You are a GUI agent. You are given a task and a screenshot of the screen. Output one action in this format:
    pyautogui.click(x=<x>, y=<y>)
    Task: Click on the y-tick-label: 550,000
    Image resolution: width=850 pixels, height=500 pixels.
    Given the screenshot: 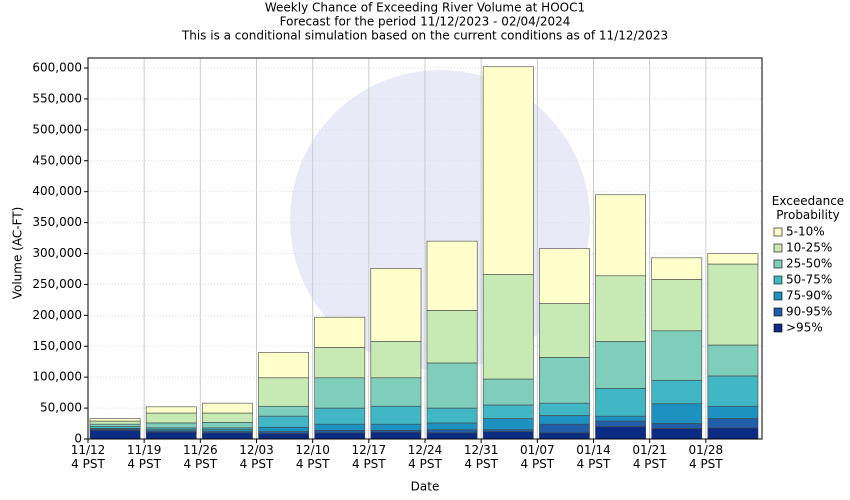 What is the action you would take?
    pyautogui.click(x=57, y=98)
    